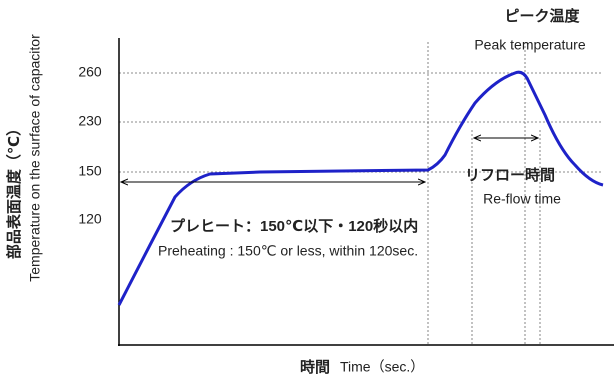 This screenshot has width=614, height=385. Describe the element at coordinates (529, 45) in the screenshot. I see `peak-label-en: Peak temperature` at that location.